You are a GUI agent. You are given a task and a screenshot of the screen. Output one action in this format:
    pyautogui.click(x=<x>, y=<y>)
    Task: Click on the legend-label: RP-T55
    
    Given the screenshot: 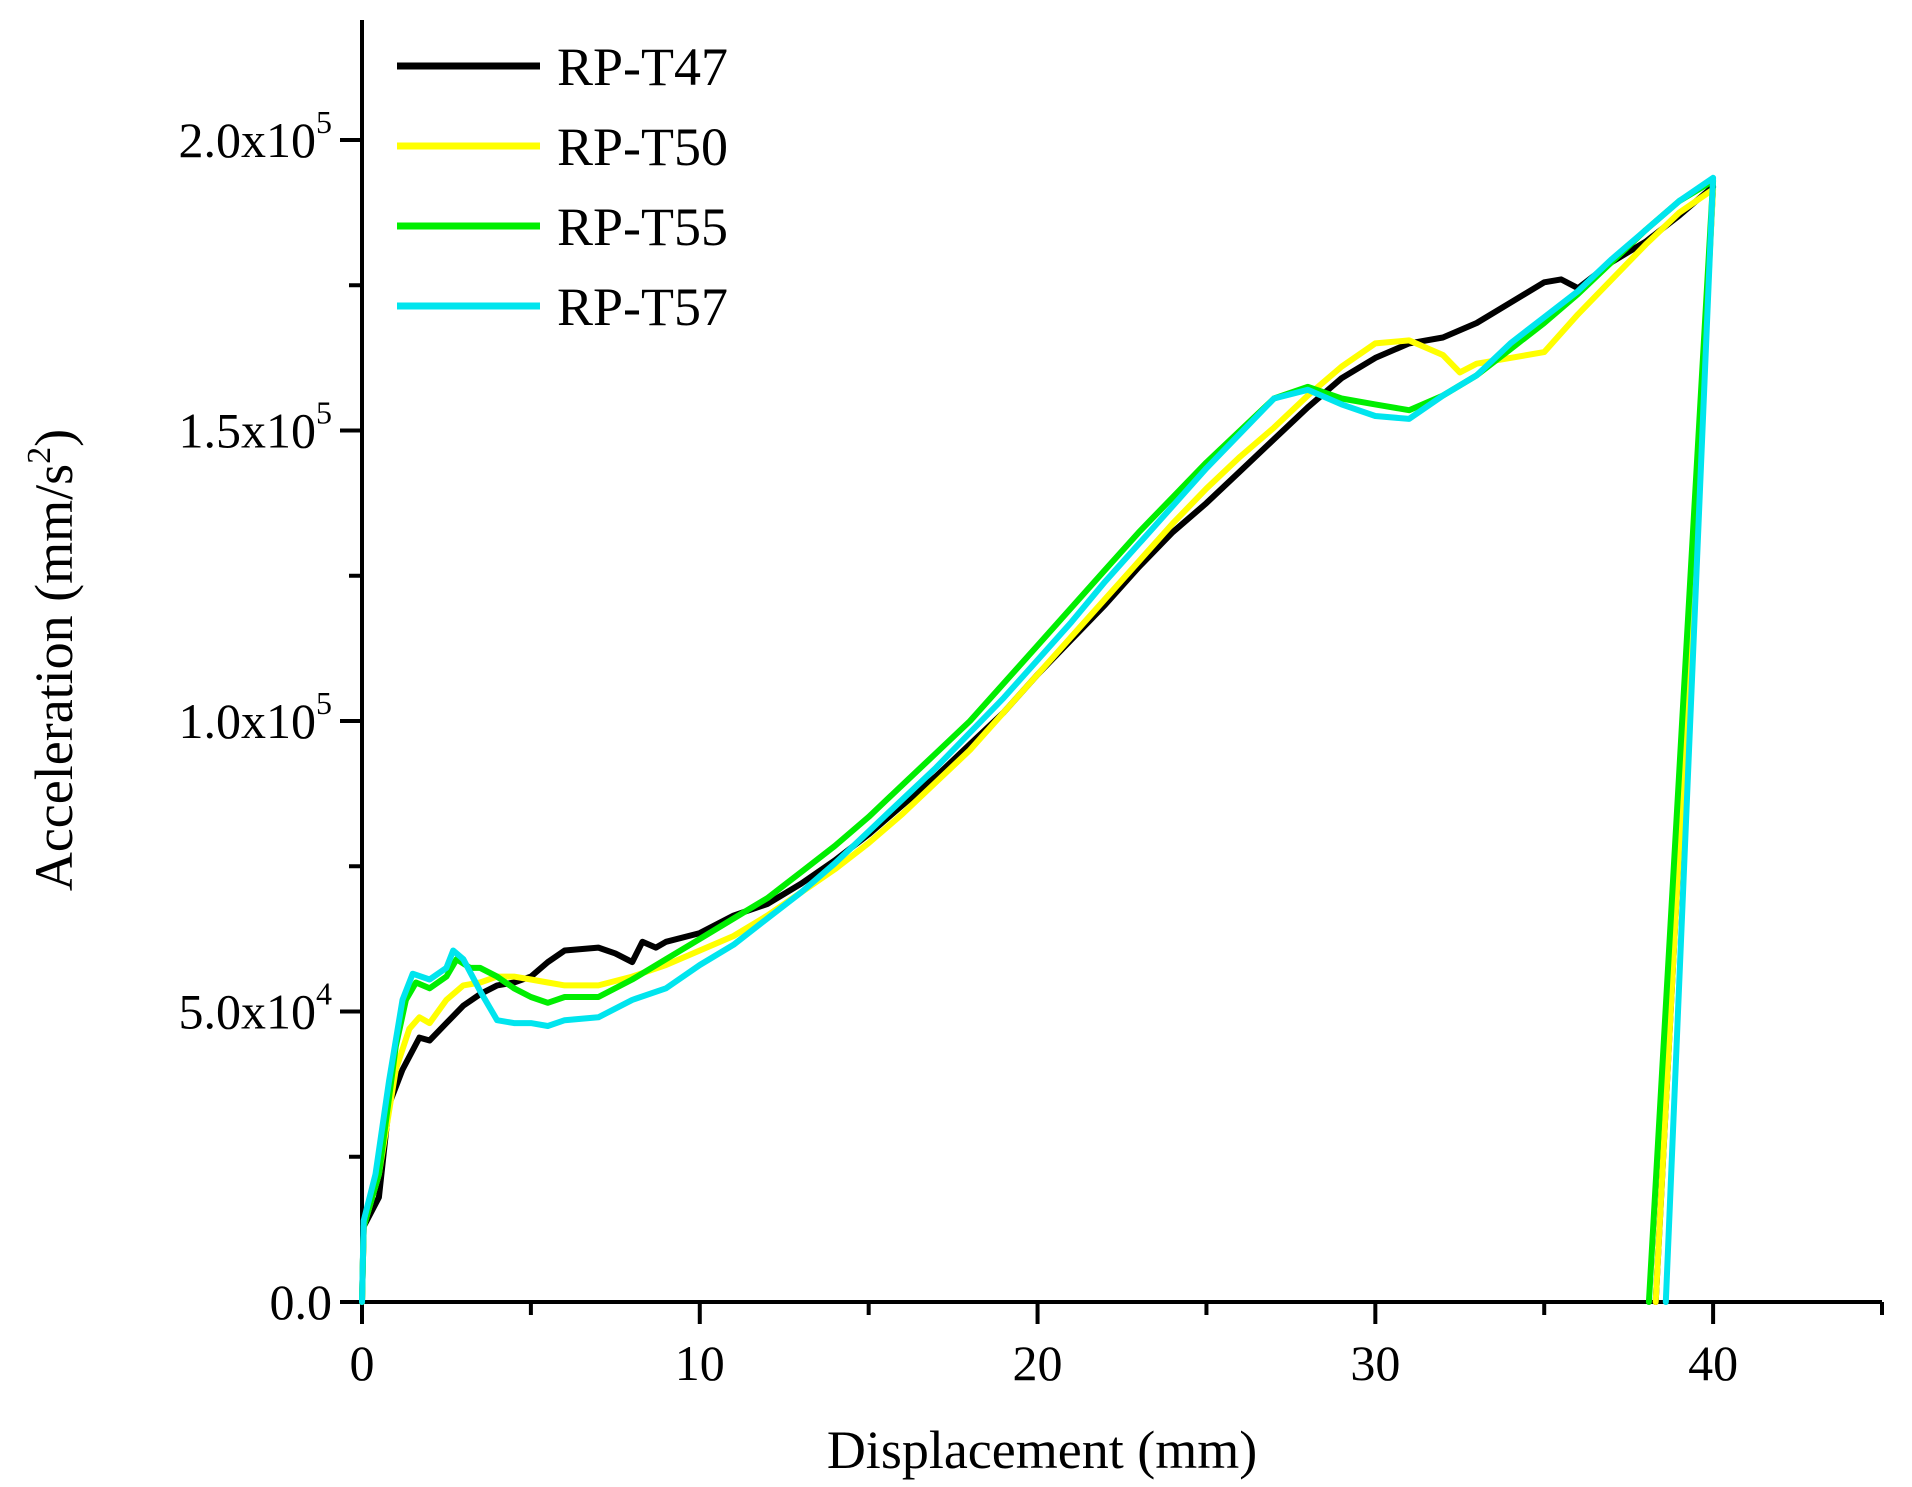 What is the action you would take?
    pyautogui.click(x=642, y=227)
    